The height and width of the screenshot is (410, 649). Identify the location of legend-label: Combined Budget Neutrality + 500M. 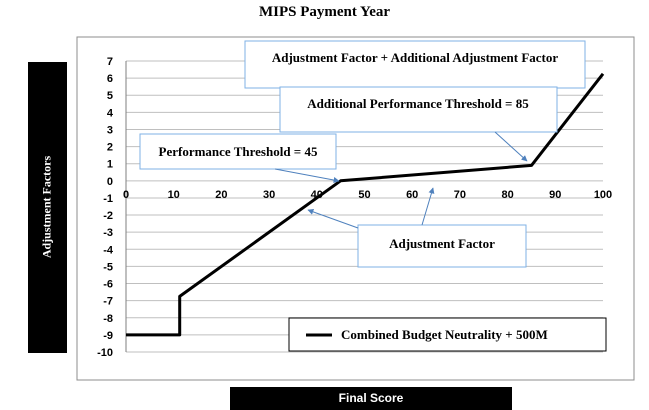
(444, 334).